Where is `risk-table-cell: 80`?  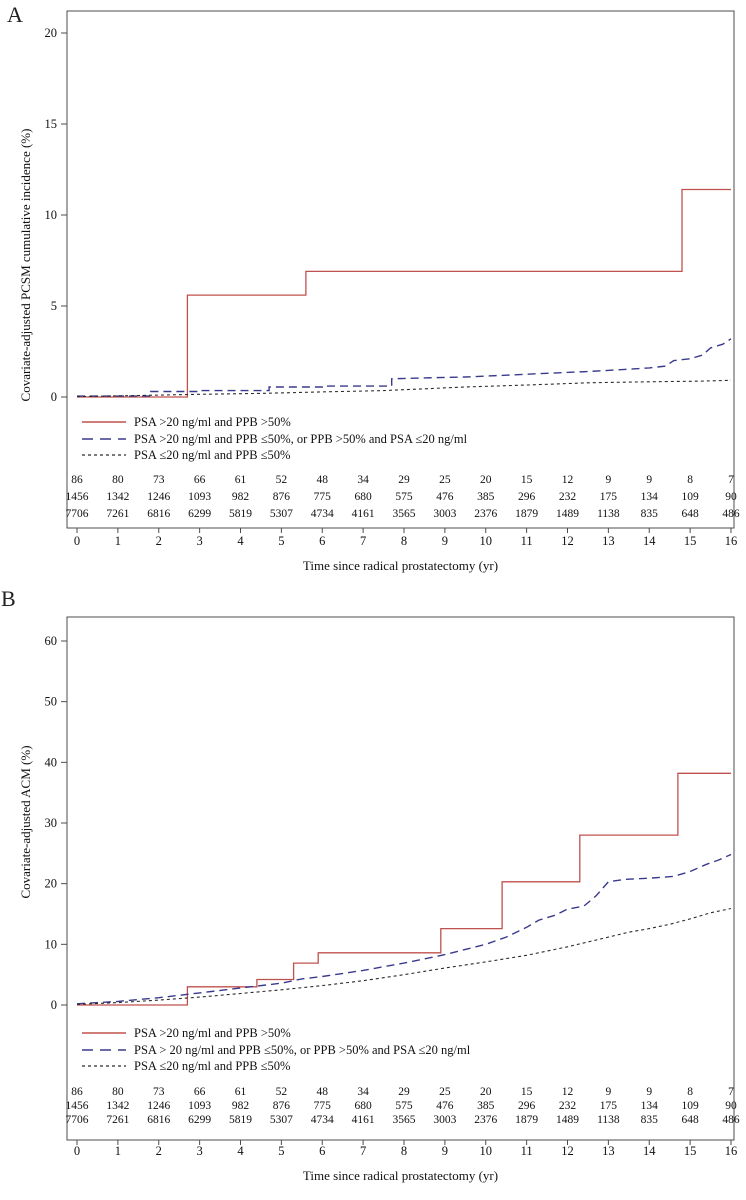
risk-table-cell: 80 is located at coordinates (118, 1092).